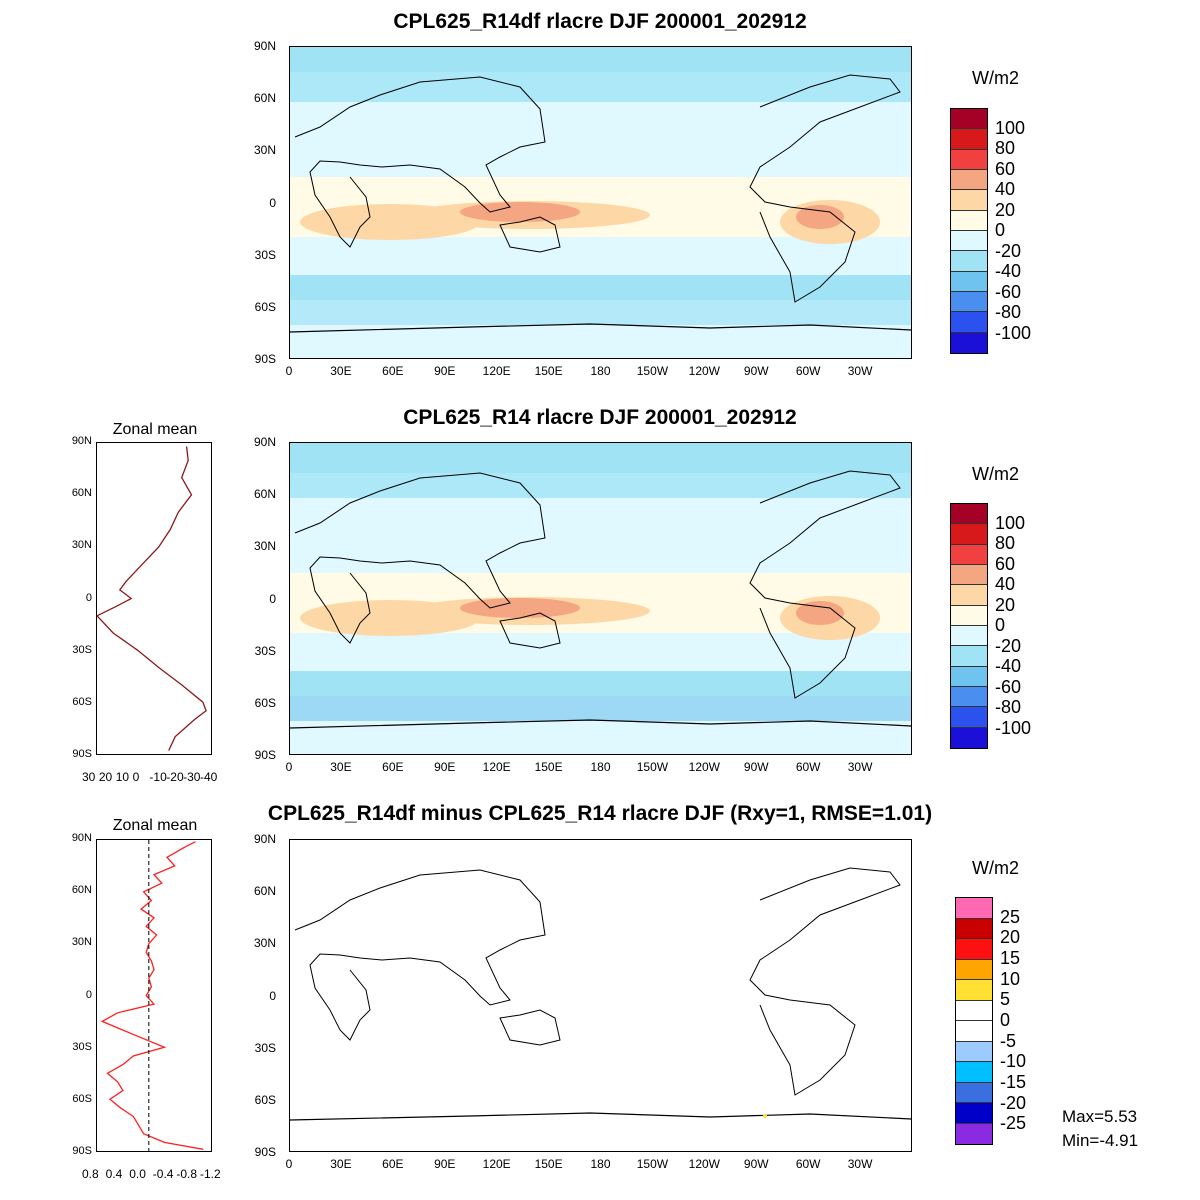 The width and height of the screenshot is (1200, 1200). What do you see at coordinates (600, 1164) in the screenshot?
I see `diff-lon-label: 180` at bounding box center [600, 1164].